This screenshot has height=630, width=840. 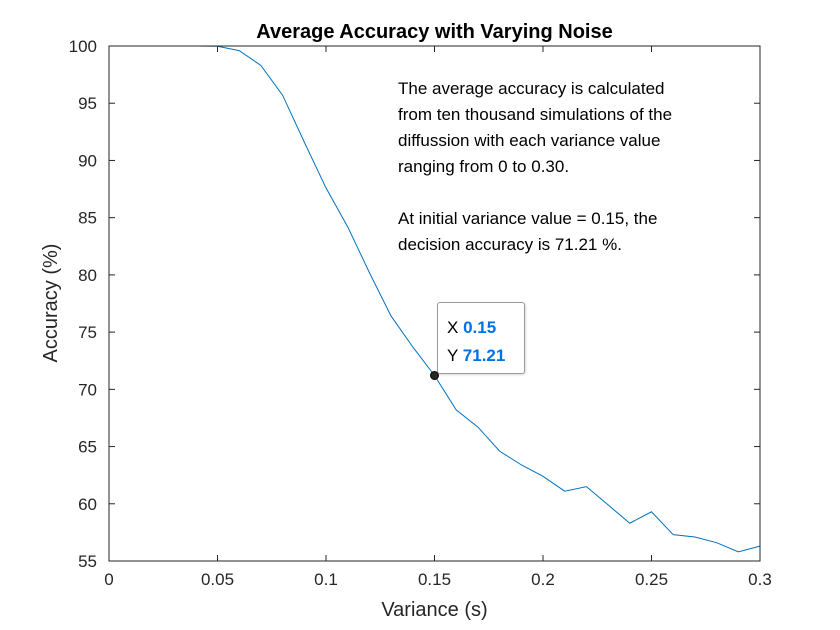 I want to click on y-tick-label: 80, so click(x=87, y=275).